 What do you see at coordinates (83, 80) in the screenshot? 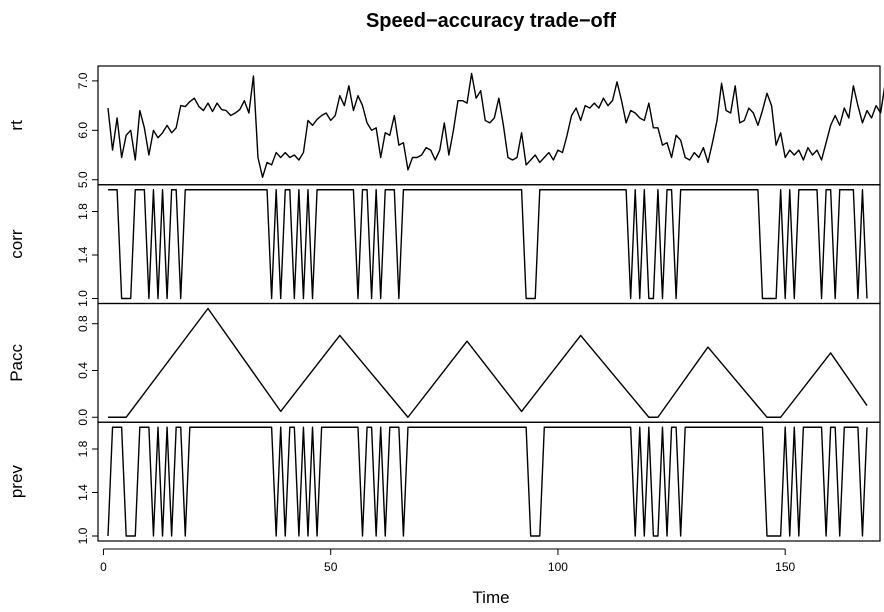
I see `y-tick-label-rt: 7.0` at bounding box center [83, 80].